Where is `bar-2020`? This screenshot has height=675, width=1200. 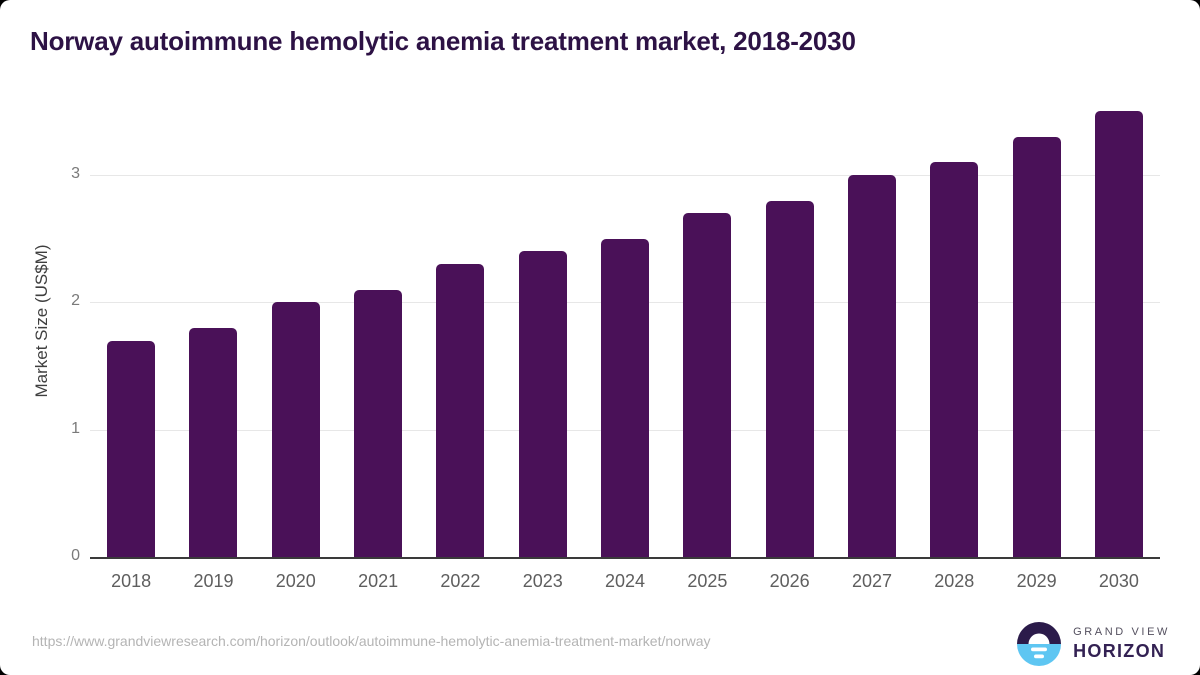
bar-2020 is located at coordinates (295, 429).